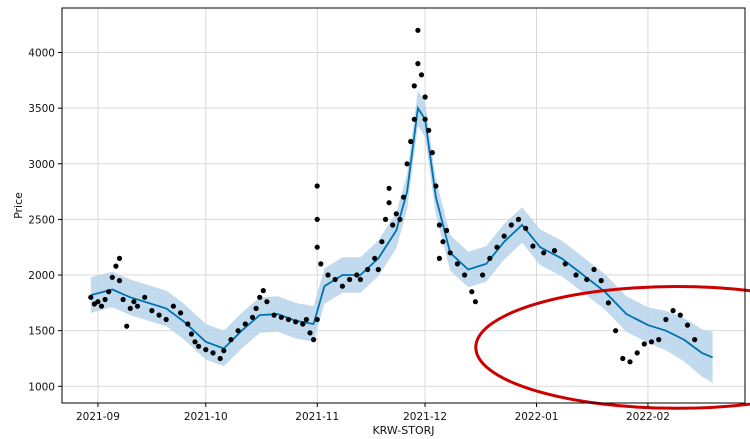  Describe the element at coordinates (41, 109) in the screenshot. I see `y-tick-label: 3500` at that location.